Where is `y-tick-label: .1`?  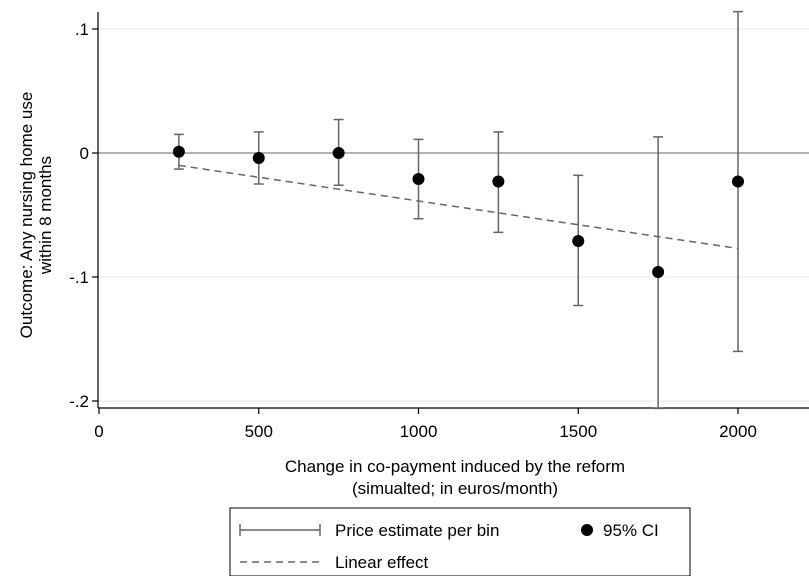
y-tick-label: .1 is located at coordinates (82, 29).